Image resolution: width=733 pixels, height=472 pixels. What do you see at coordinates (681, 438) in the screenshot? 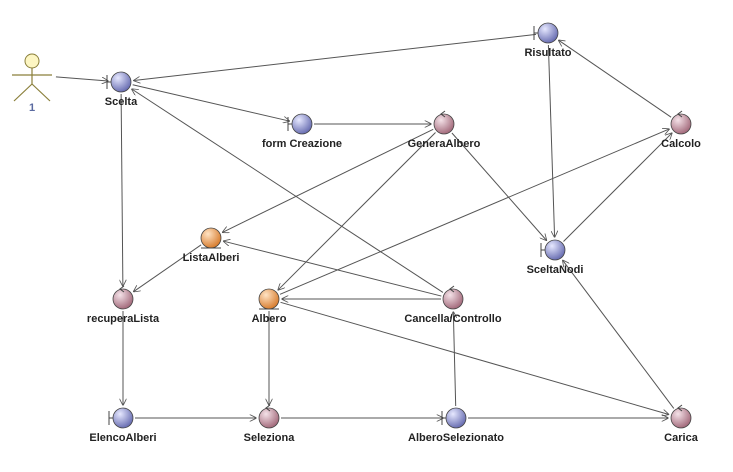
I see `node-label: Carica` at bounding box center [681, 438].